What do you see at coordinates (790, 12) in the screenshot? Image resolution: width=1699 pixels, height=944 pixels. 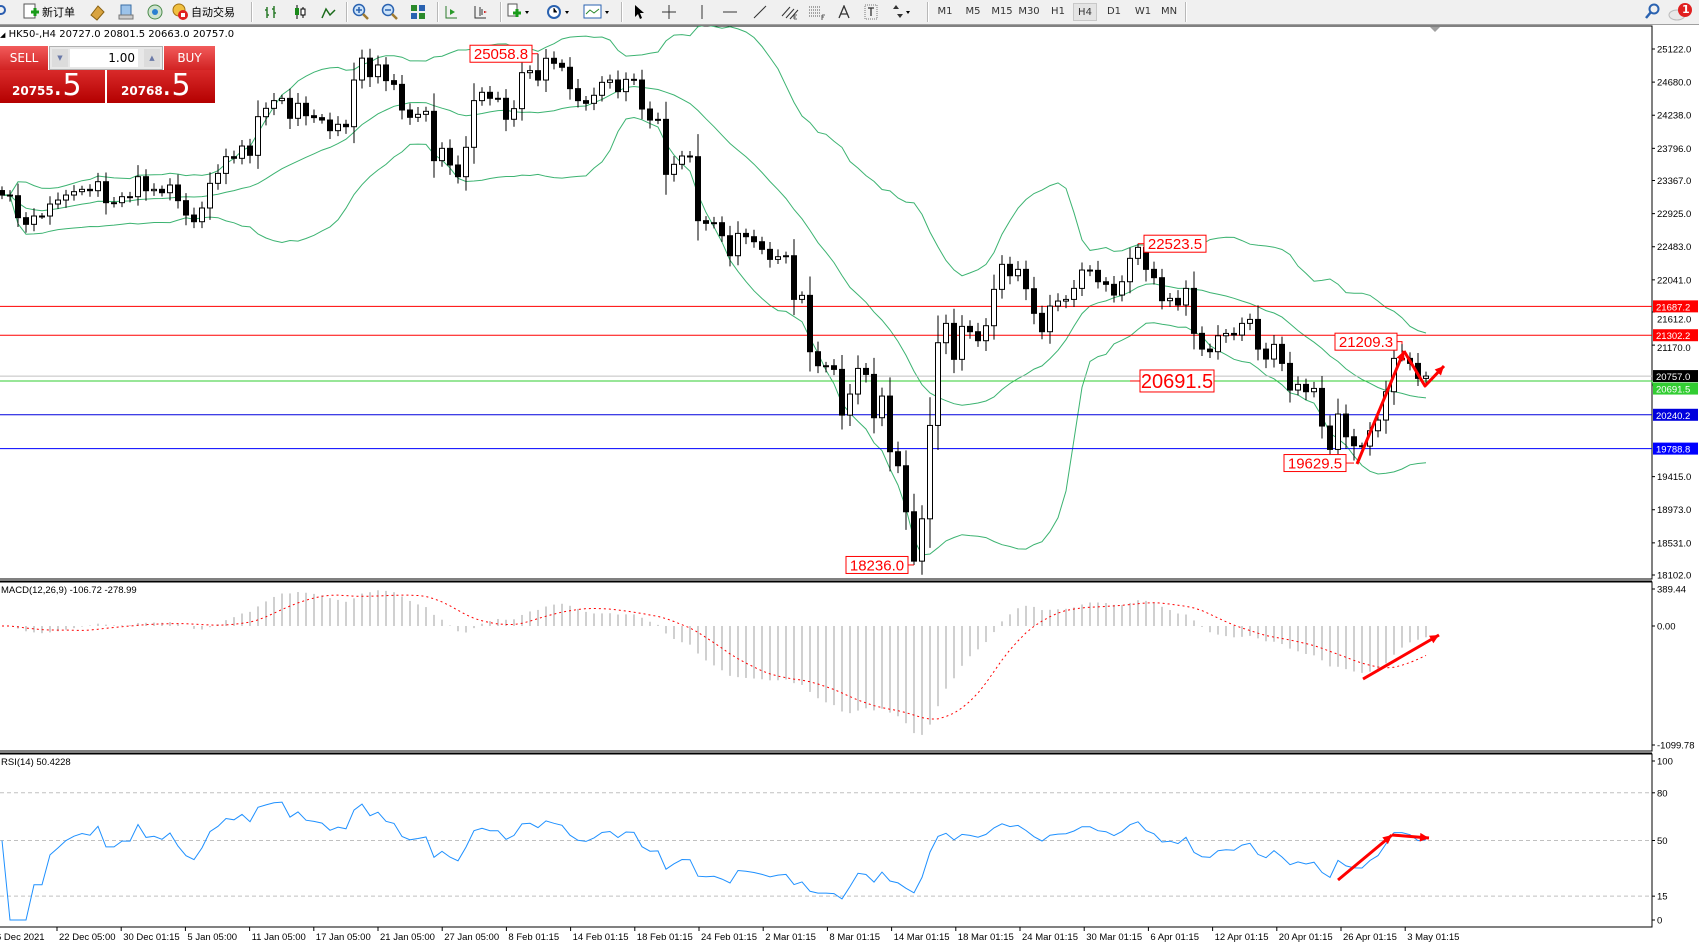 I see `equidistant-channel-icon` at bounding box center [790, 12].